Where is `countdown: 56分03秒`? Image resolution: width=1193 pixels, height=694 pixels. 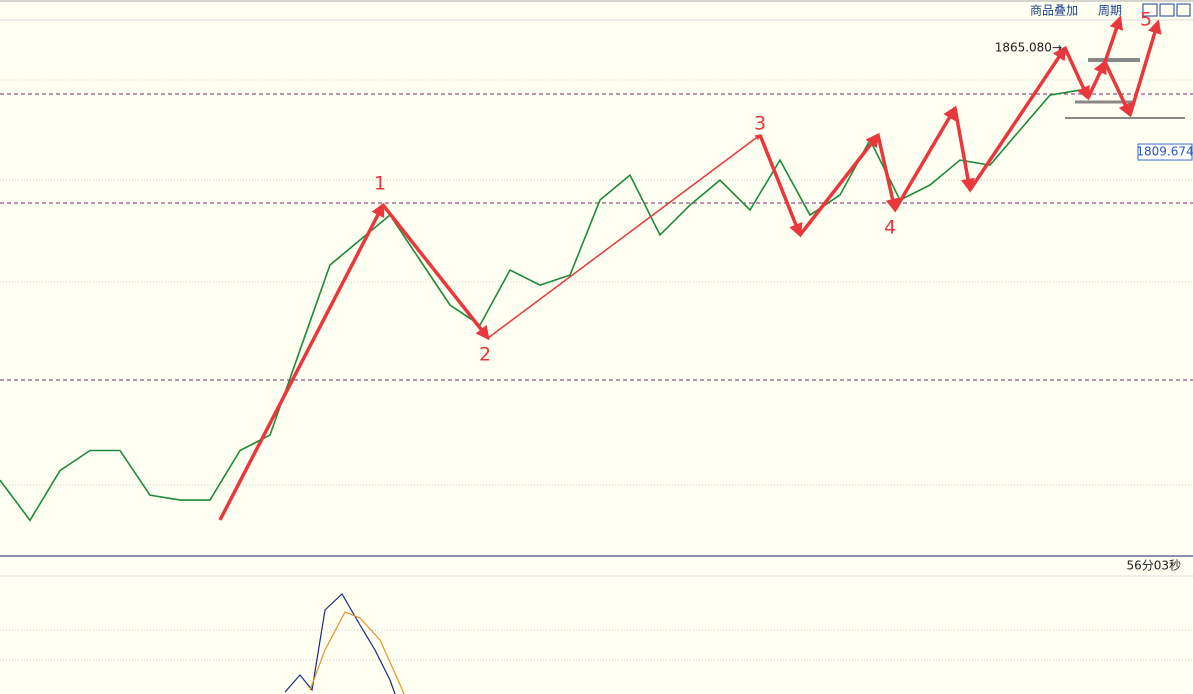 countdown: 56分03秒 is located at coordinates (1153, 566).